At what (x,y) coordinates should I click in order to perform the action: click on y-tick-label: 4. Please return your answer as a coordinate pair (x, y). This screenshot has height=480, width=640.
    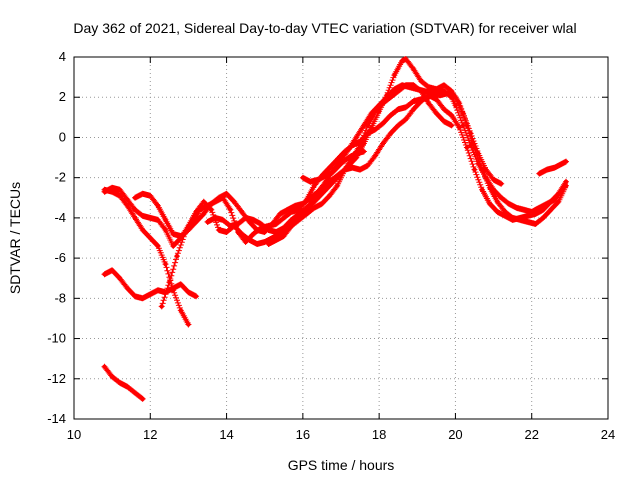
    Looking at the image, I should click on (62, 56).